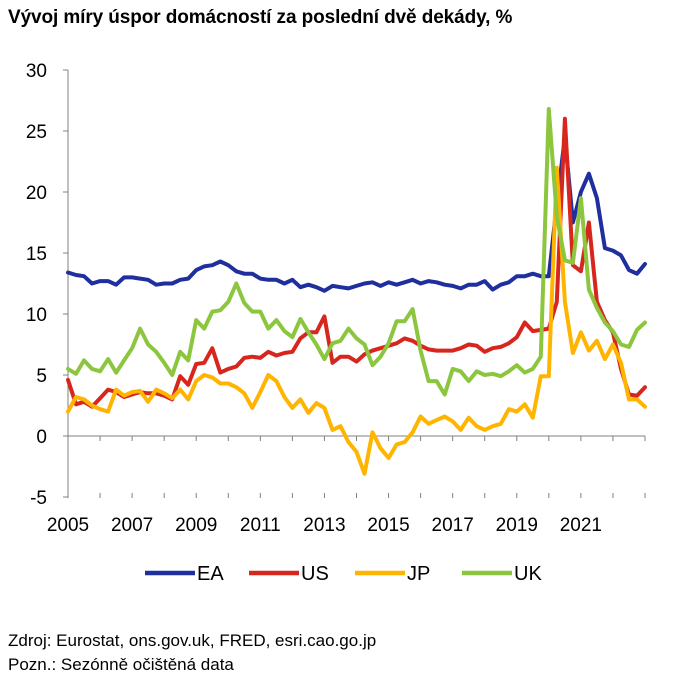 Image resolution: width=674 pixels, height=685 pixels. What do you see at coordinates (36, 71) in the screenshot?
I see `y-tick-label: 30` at bounding box center [36, 71].